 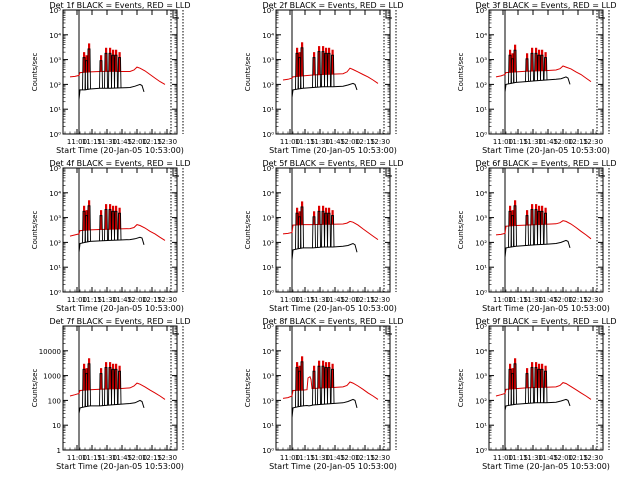 What do you see at coordinates (545, 5) in the screenshot?
I see `chart-title: Det 3f BLACK = Events, RED = LLD` at bounding box center [545, 5].